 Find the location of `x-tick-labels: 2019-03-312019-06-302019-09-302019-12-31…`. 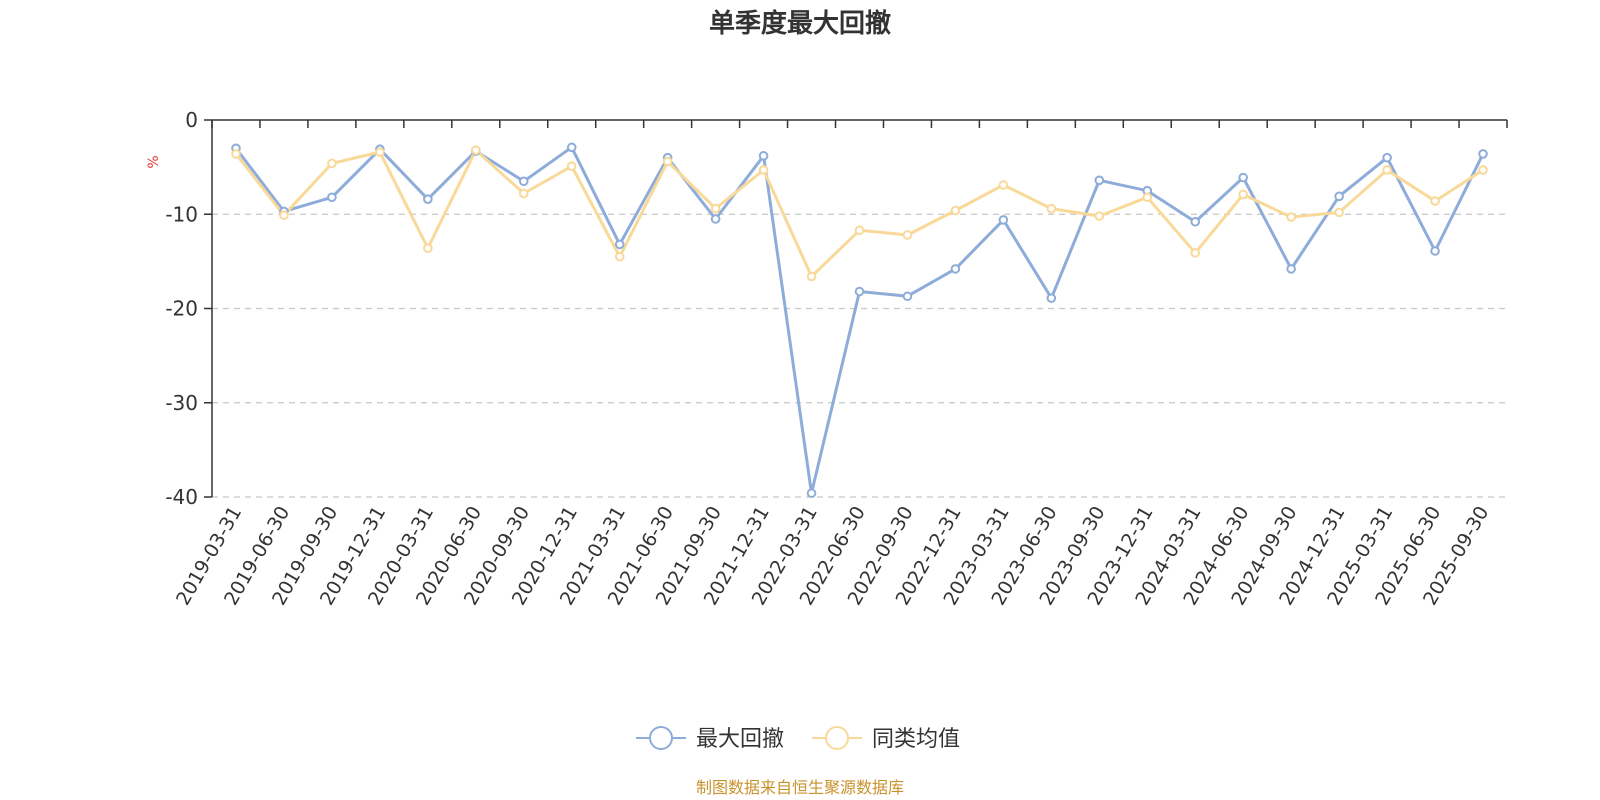

x-tick-labels: 2019-03-312019-06-302019-09-302019-12-31… is located at coordinates (832, 556).